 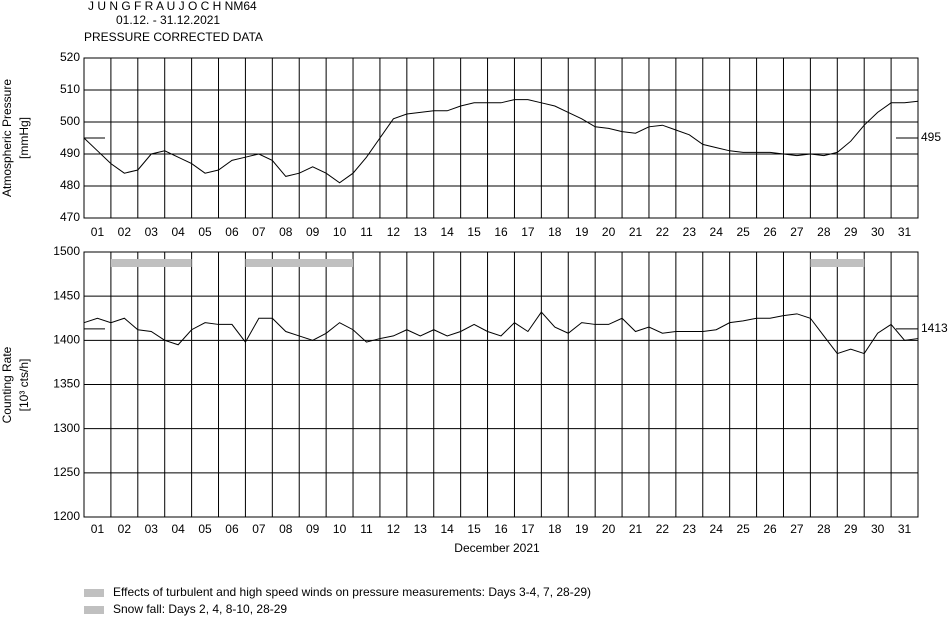 I want to click on y-tick-label: 500, so click(x=70, y=121).